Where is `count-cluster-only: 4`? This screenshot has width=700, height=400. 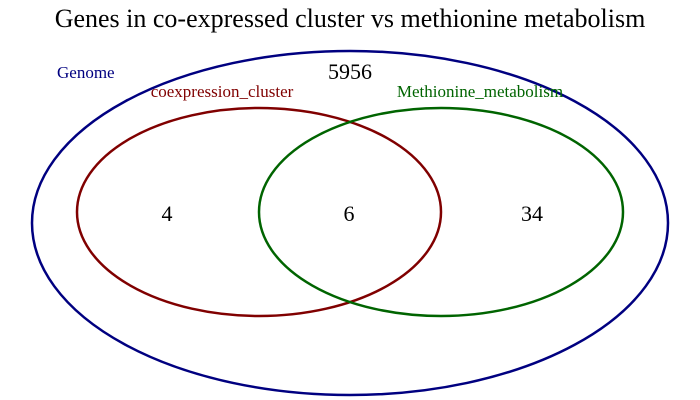
count-cluster-only: 4 is located at coordinates (167, 213).